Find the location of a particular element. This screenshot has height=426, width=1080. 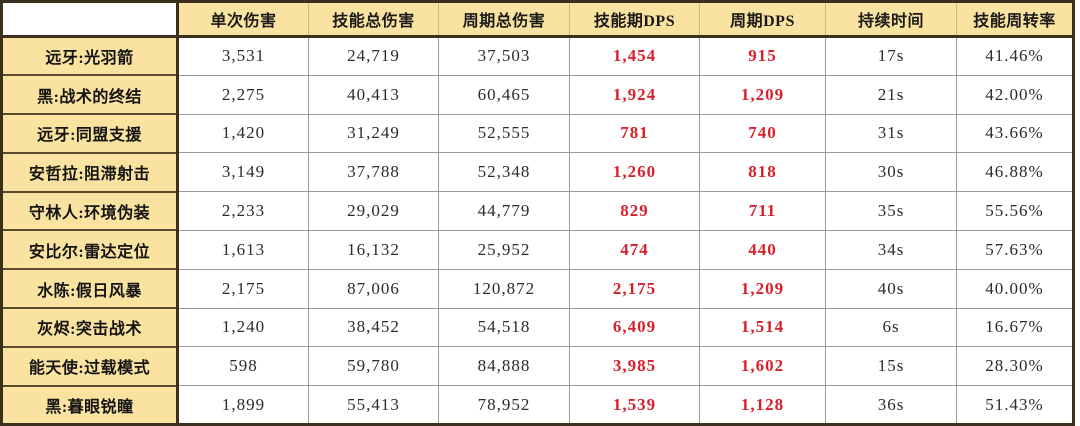

cell-duration: 6s is located at coordinates (891, 328).